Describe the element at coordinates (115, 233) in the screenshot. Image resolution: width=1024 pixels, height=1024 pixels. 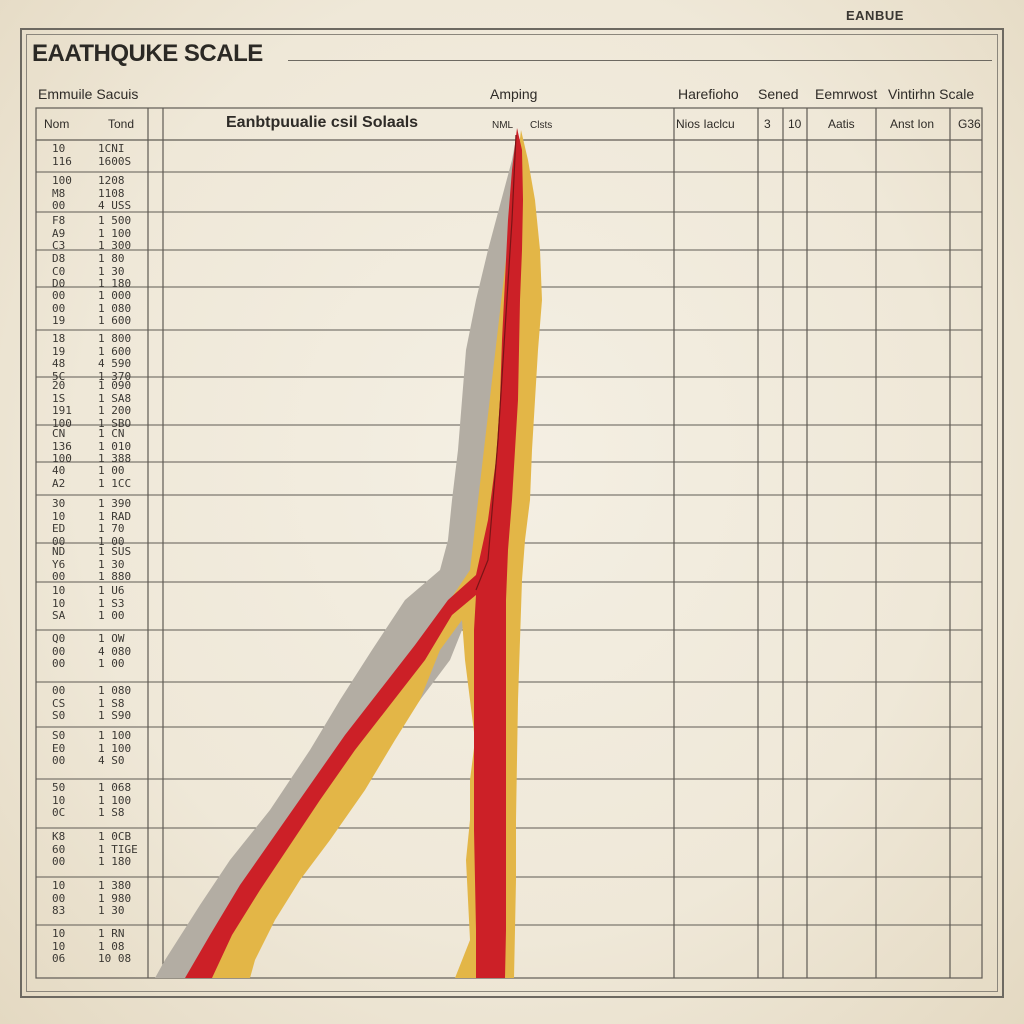
I see `cell-col-b: 1 500 1 100 1 300` at that location.